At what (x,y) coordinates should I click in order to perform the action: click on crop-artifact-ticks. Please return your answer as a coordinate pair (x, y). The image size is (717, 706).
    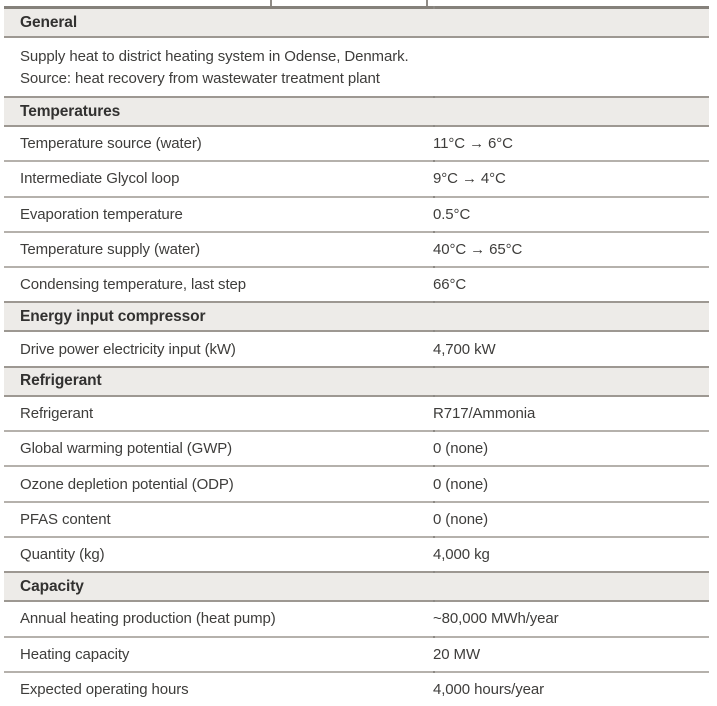
    Looking at the image, I should click on (358, 3).